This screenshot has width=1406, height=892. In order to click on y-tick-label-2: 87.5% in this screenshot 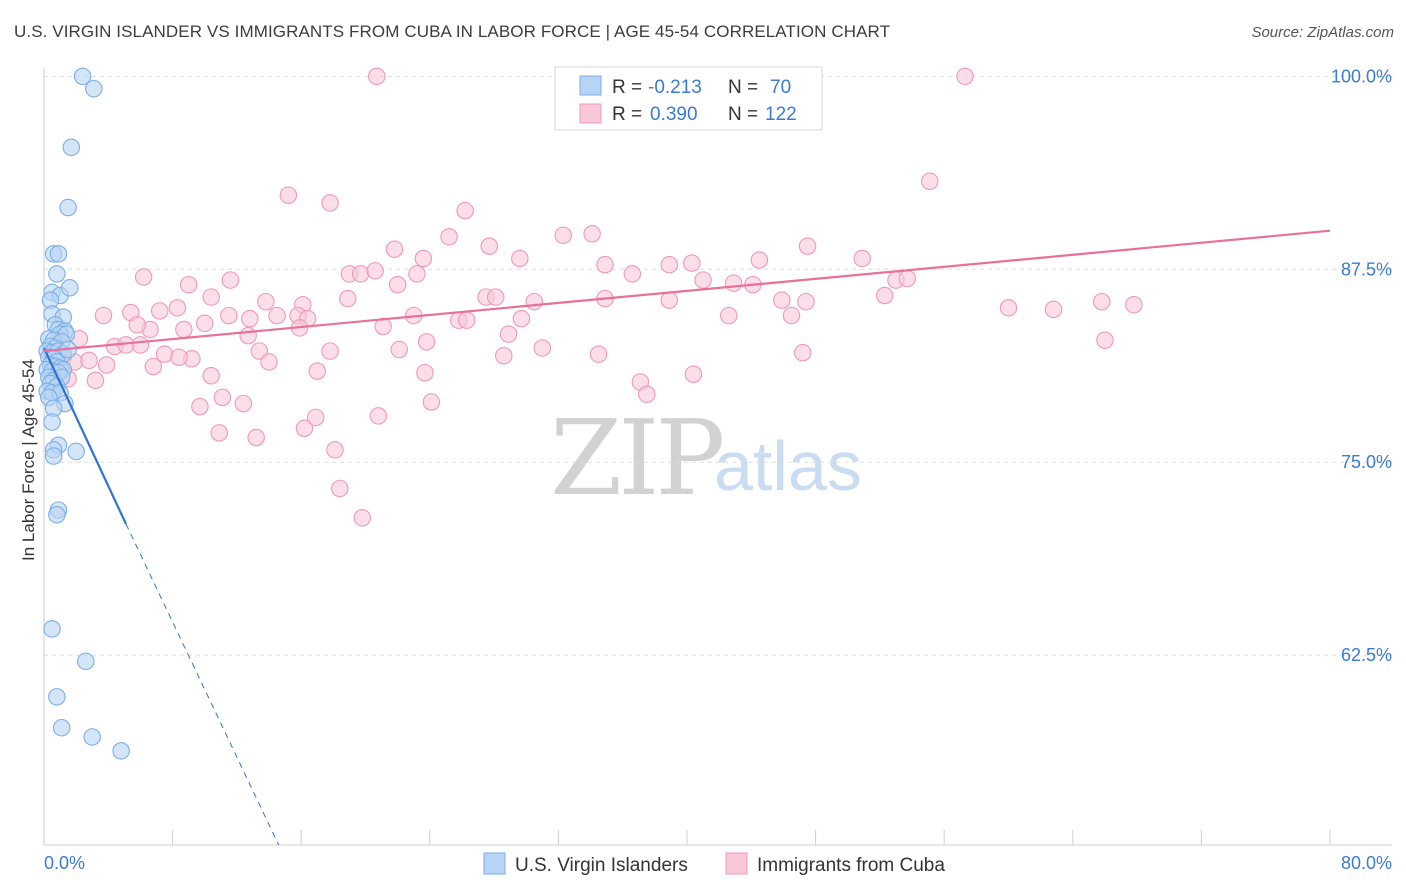, I will do `click(1366, 269)`.